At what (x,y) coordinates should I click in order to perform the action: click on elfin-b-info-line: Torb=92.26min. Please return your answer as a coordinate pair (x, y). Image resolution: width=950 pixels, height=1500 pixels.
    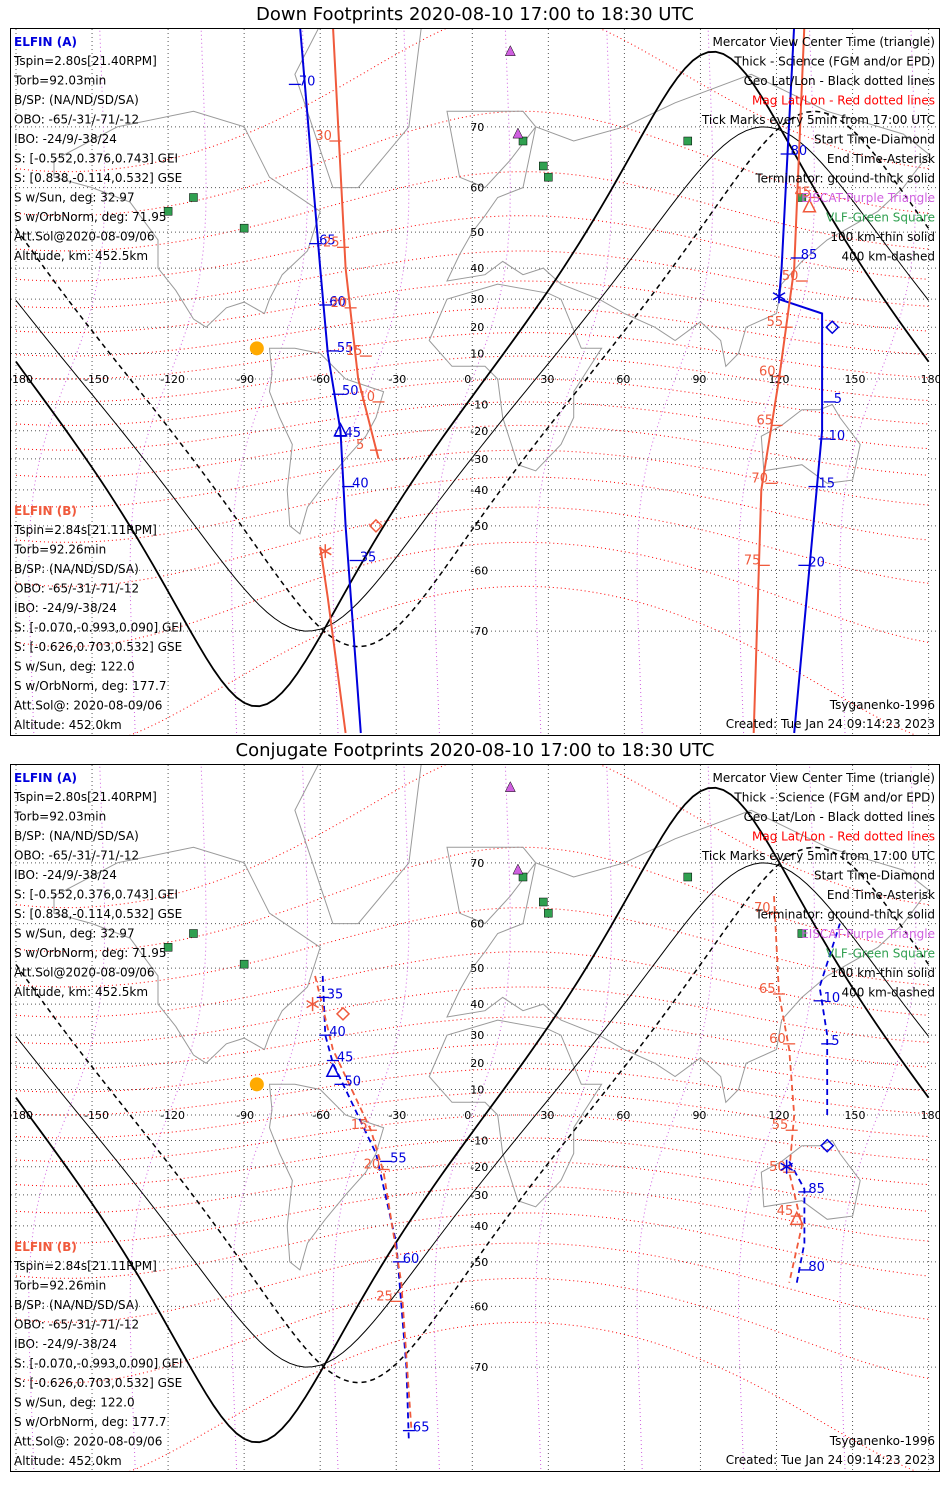
    Looking at the image, I should click on (59, 1286).